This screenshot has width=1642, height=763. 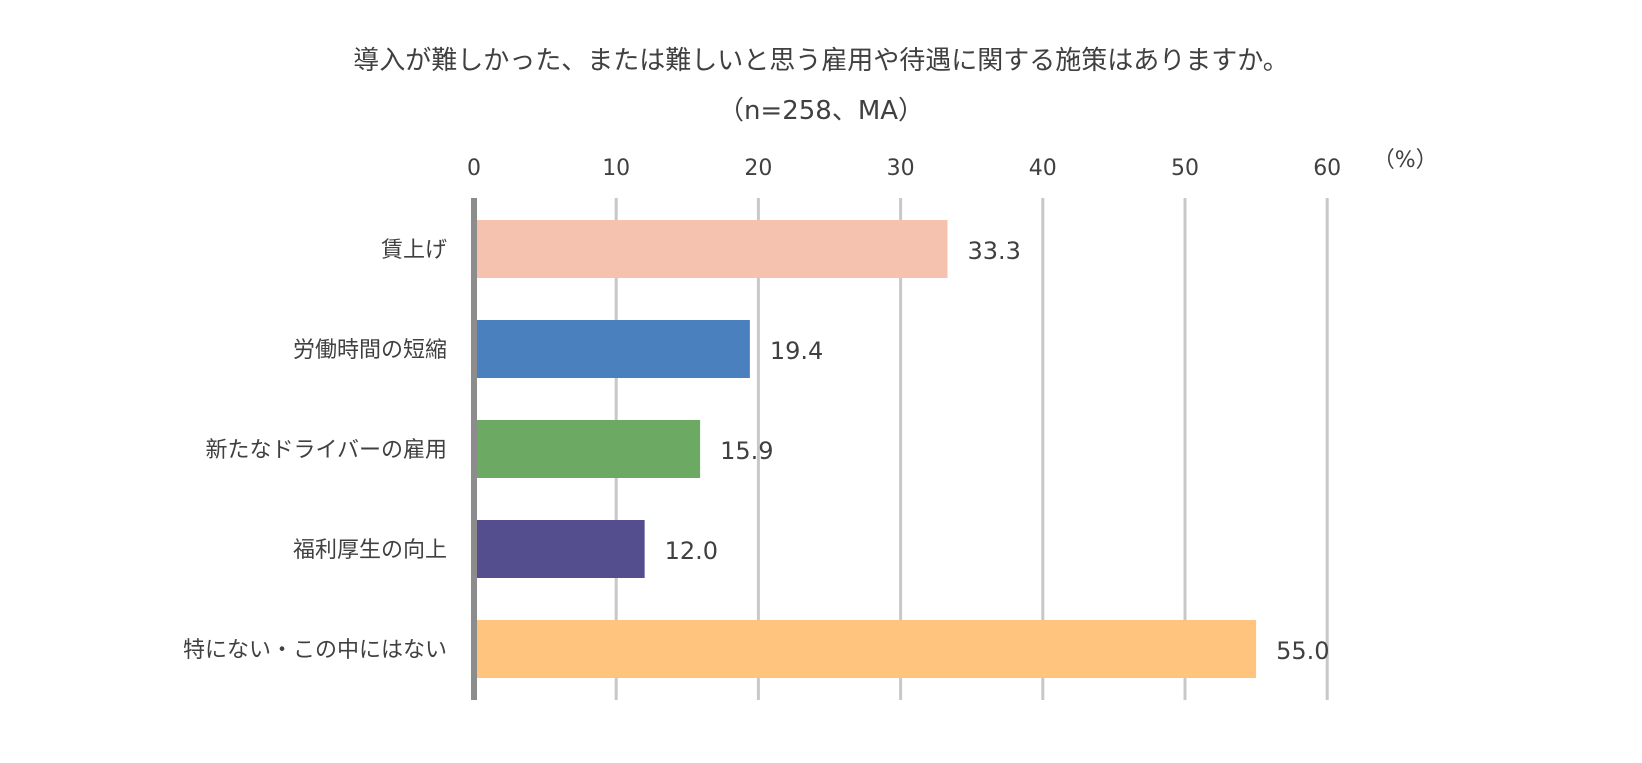 I want to click on category-label: 賃上げ, so click(x=414, y=250).